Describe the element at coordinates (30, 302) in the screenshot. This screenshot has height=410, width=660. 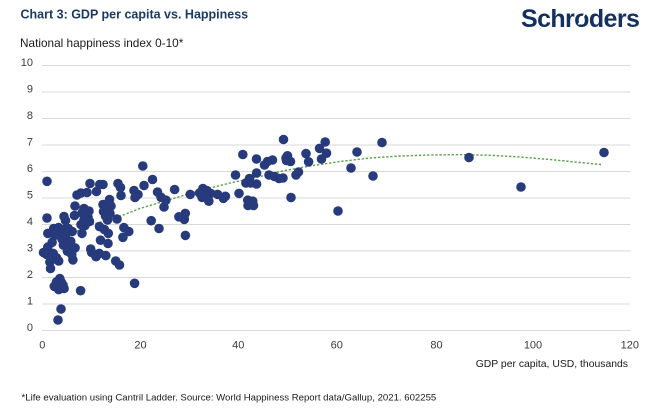
I see `svg-text: 1` at that location.